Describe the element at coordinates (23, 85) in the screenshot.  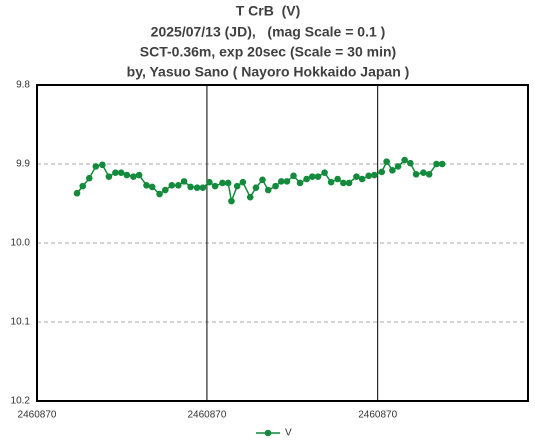
I see `y-tick-label: 9.8` at that location.